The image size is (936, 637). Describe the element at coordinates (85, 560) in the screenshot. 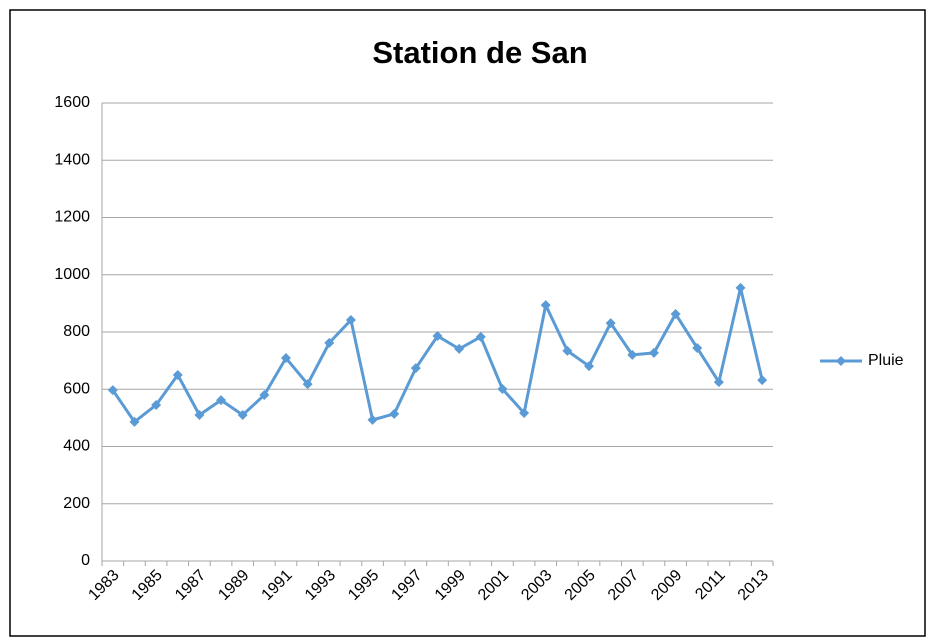

I see `y-tick-label: 0` at that location.